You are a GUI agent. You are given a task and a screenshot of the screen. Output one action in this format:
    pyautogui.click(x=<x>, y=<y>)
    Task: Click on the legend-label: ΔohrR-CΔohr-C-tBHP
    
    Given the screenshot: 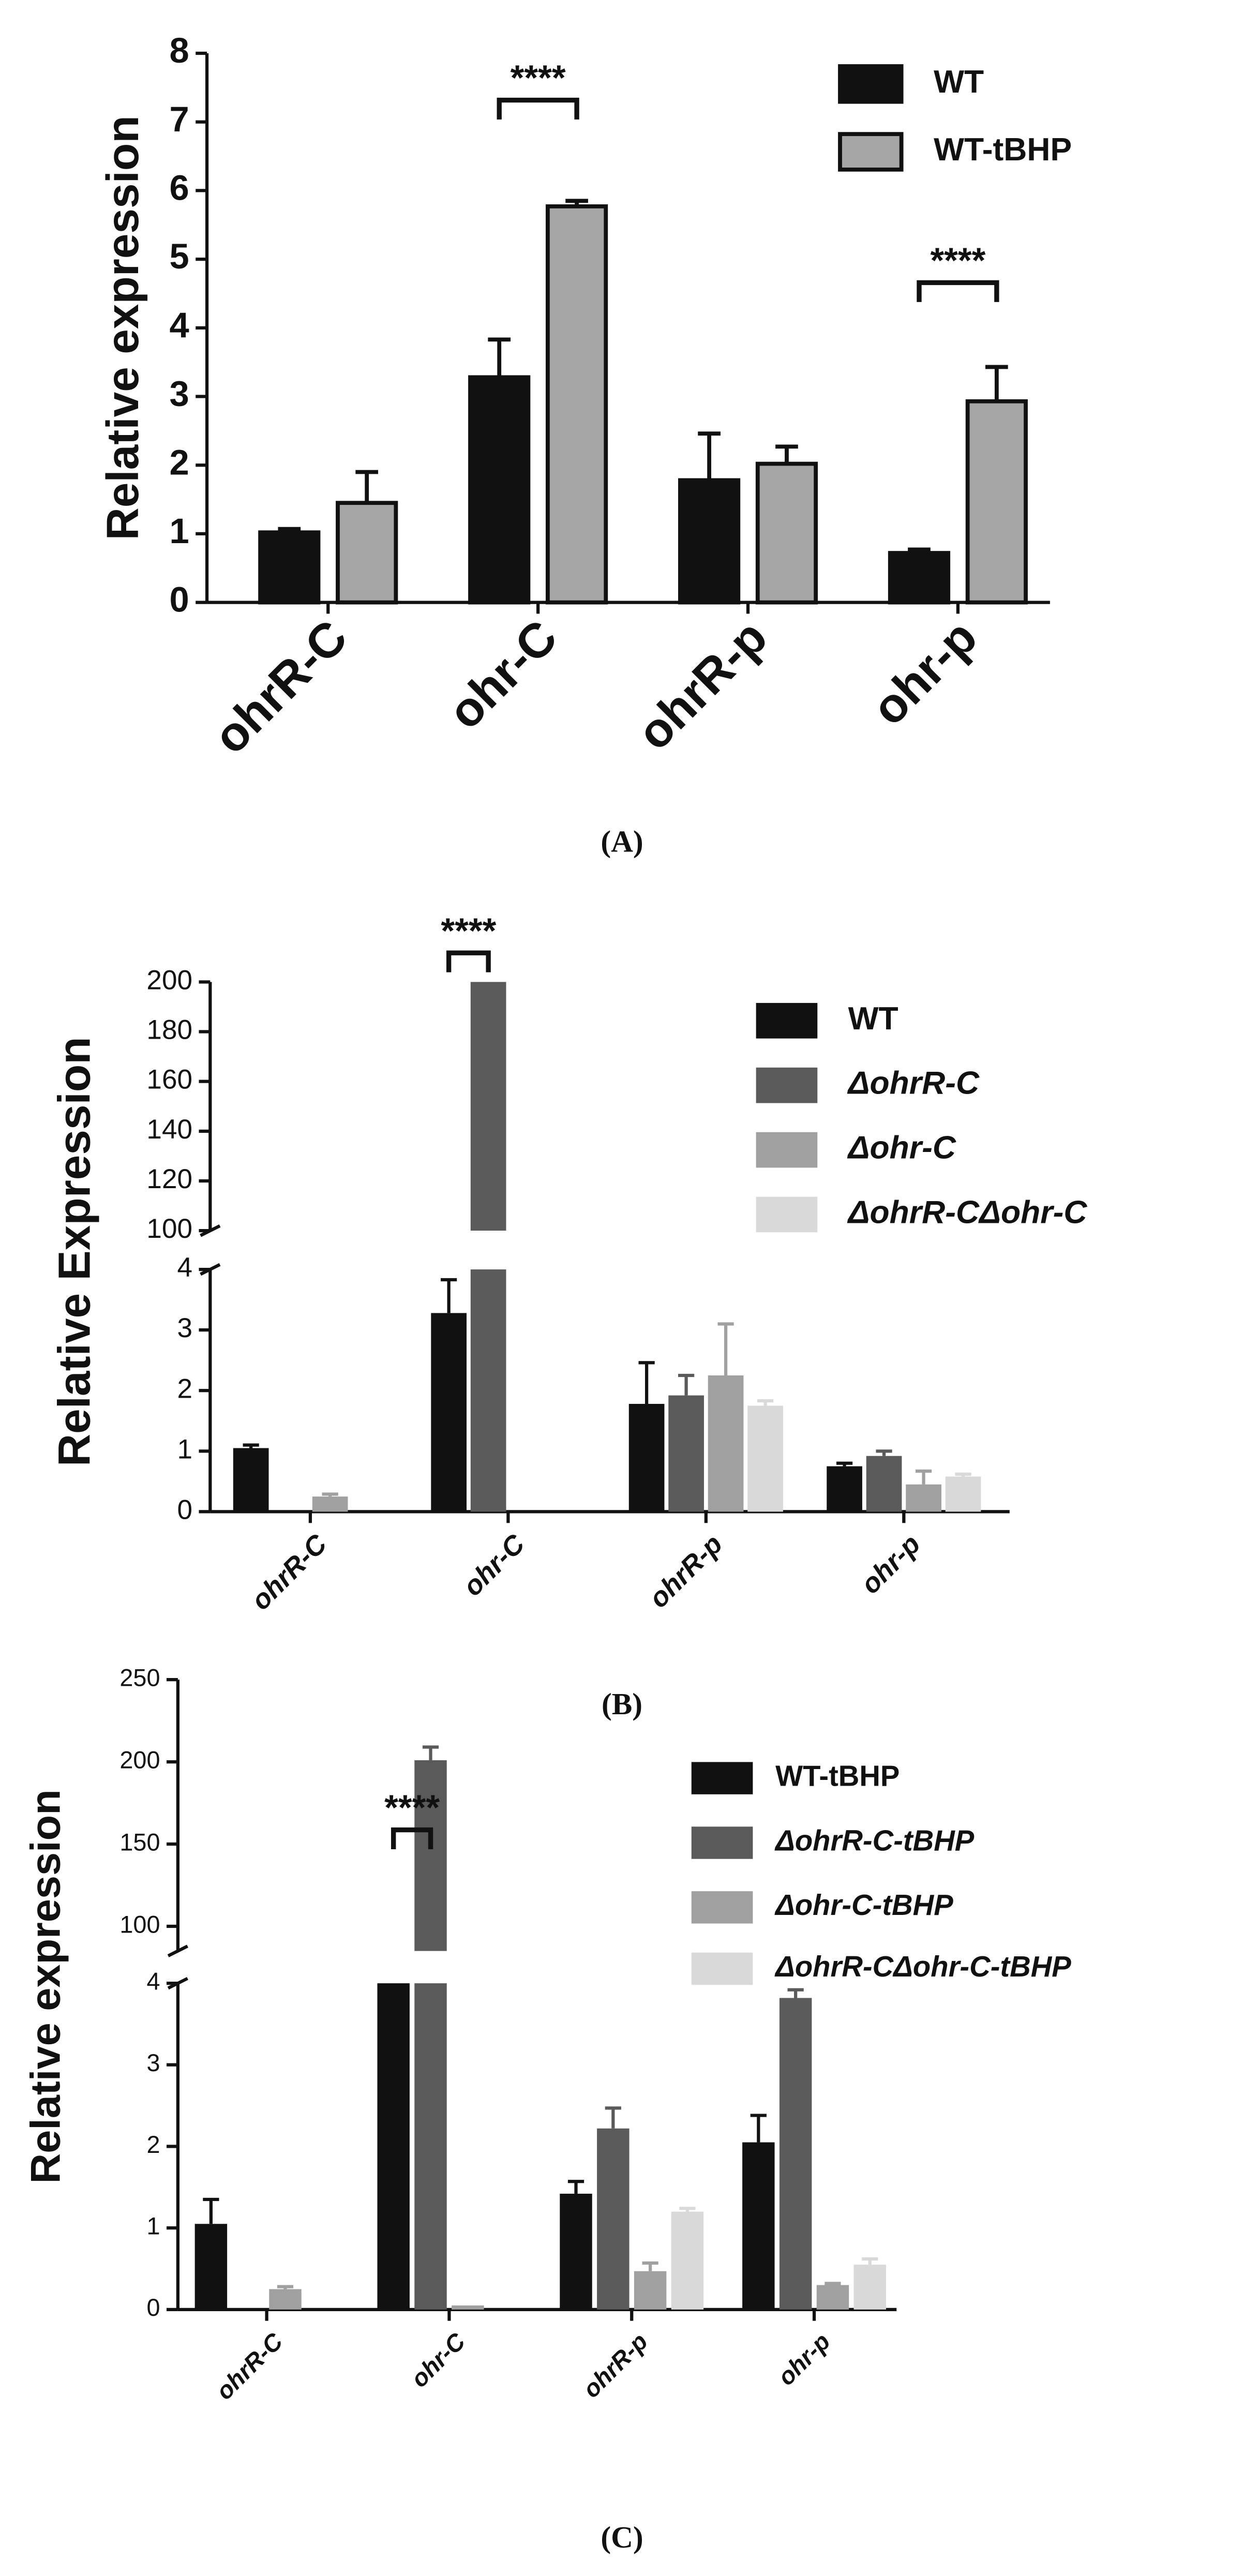 What is the action you would take?
    pyautogui.click(x=922, y=1966)
    